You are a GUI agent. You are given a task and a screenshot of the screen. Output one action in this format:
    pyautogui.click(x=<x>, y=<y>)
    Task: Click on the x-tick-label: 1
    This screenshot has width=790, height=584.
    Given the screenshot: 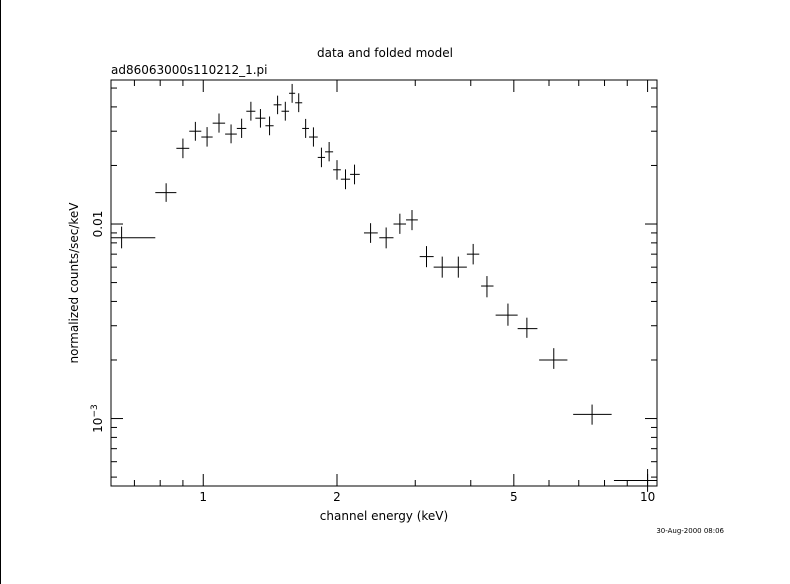 What is the action you would take?
    pyautogui.click(x=203, y=497)
    